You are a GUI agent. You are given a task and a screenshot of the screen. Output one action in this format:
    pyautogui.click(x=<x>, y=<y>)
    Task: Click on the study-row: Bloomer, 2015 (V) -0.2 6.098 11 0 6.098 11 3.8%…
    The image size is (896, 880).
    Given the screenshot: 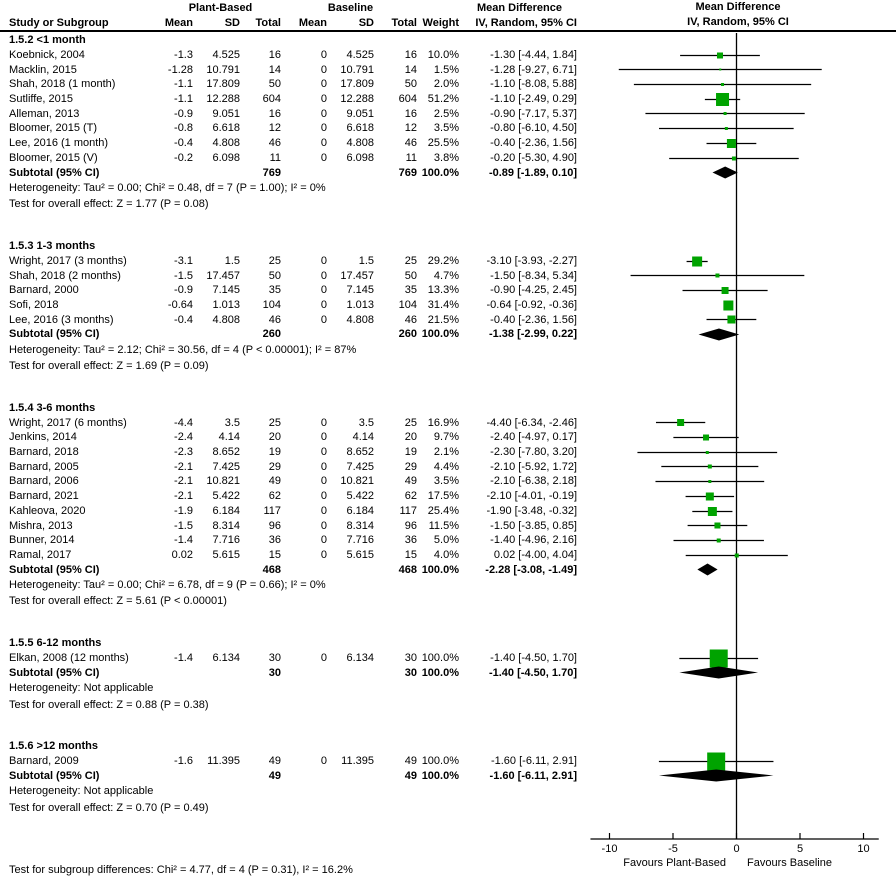 What is the action you would take?
    pyautogui.click(x=293, y=157)
    